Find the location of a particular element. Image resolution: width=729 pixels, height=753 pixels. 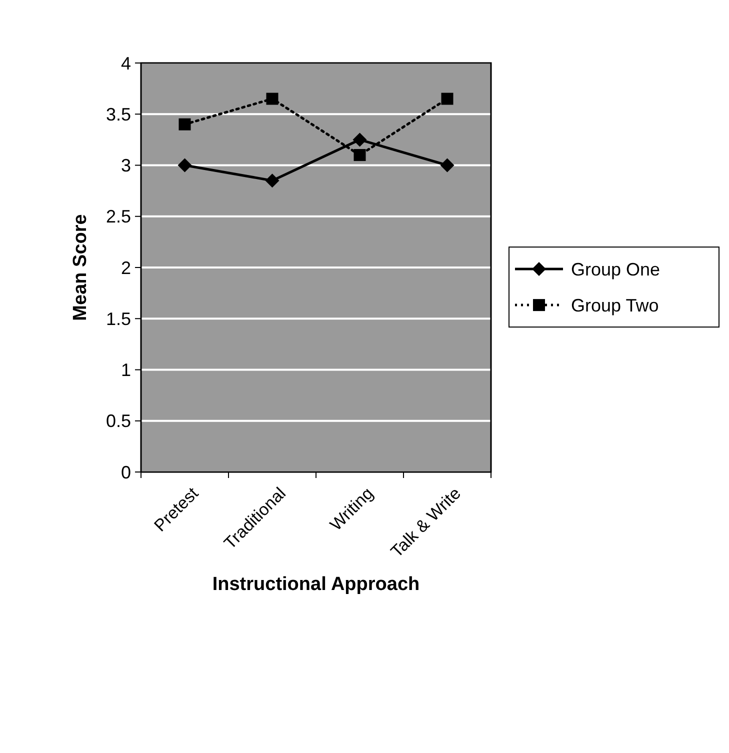

y-tick-label: 1 is located at coordinates (125, 370).